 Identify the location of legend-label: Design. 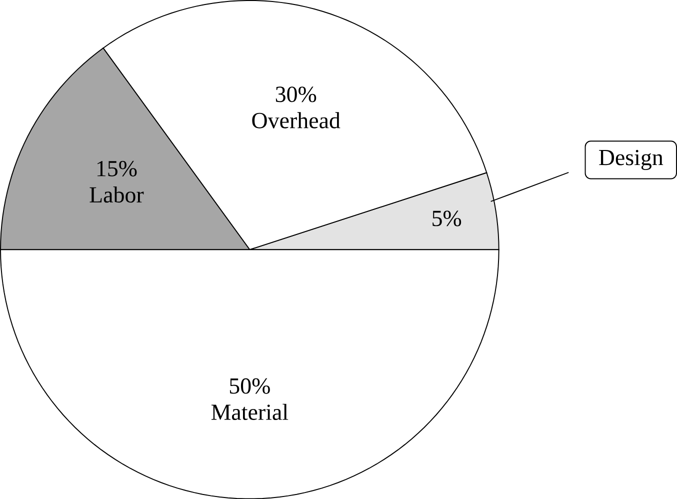
(631, 160).